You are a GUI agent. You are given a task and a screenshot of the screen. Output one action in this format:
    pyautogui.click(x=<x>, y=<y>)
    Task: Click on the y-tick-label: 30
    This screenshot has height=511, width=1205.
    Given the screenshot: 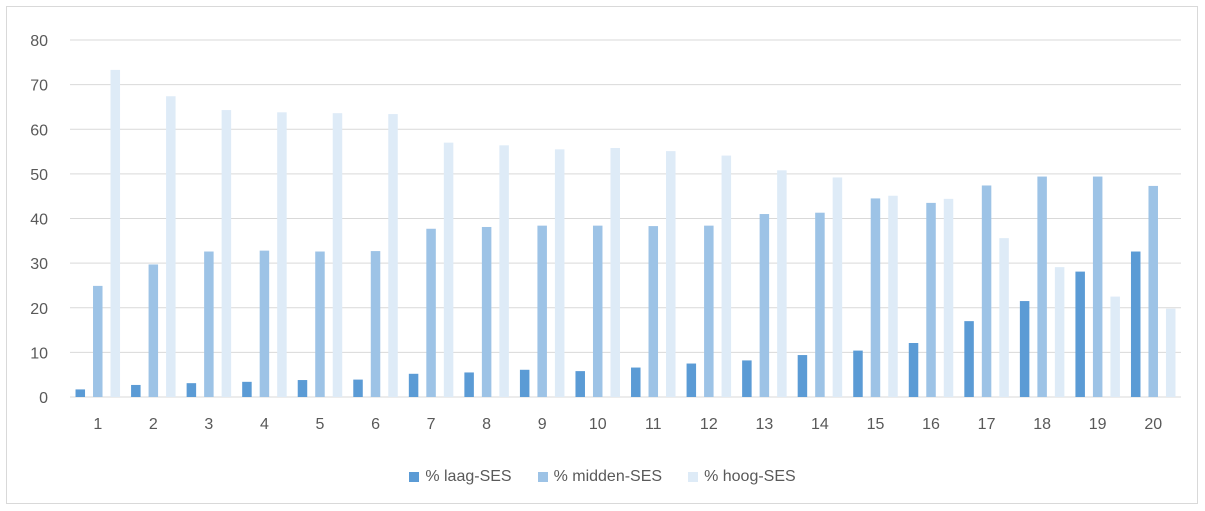 What is the action you would take?
    pyautogui.click(x=39, y=264)
    